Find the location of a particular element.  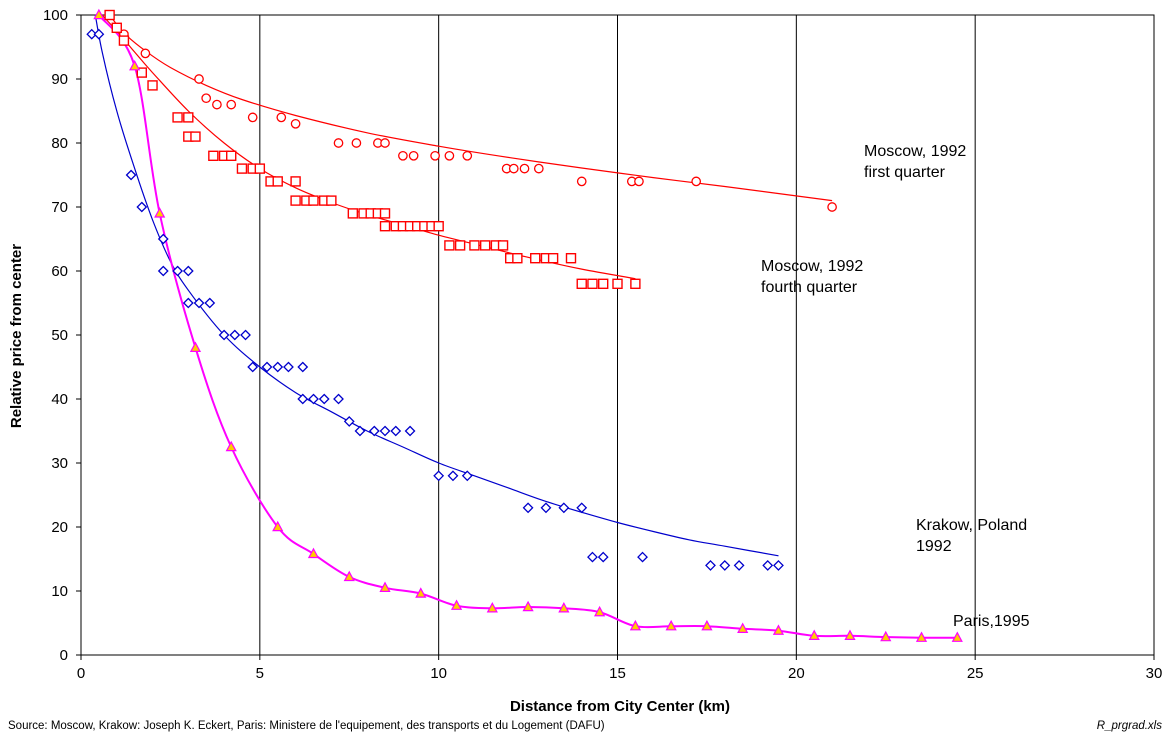

krakow-label: Krakow, Poland 1992 is located at coordinates (971, 536).